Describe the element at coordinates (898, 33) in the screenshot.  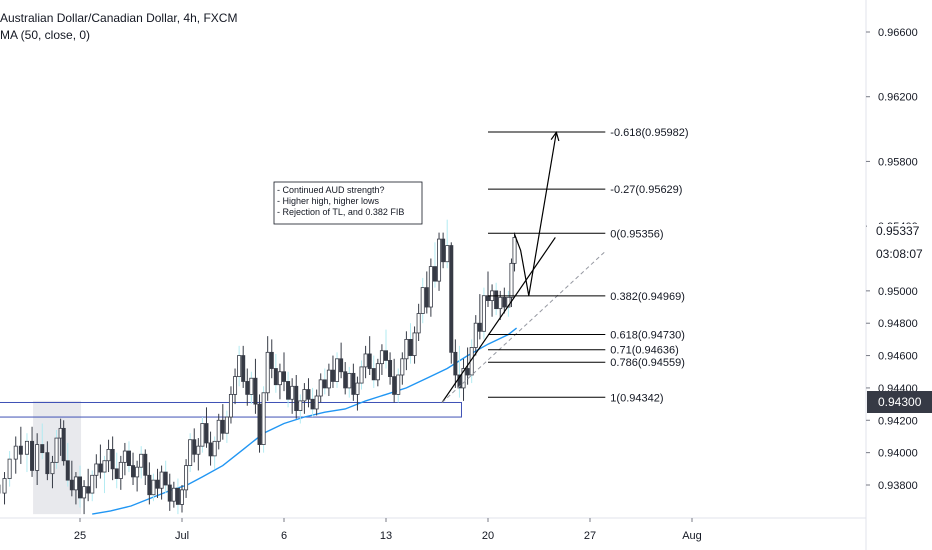
I see `price-tick-label: 0.96600` at that location.